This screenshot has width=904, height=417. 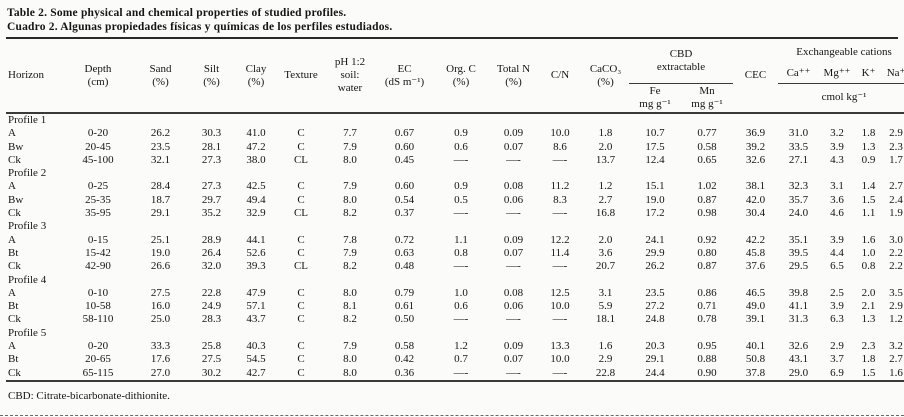 I want to click on value-cell: 8.6, so click(x=560, y=146).